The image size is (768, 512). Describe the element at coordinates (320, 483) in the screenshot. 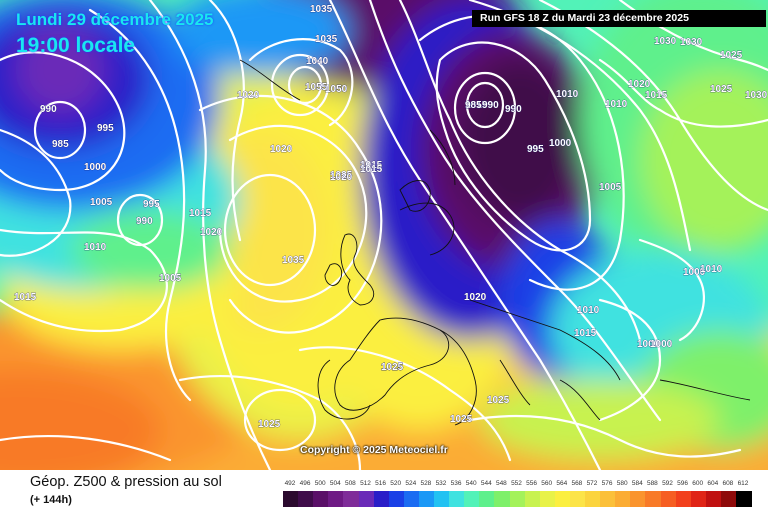

I see `legend-label: 500` at that location.